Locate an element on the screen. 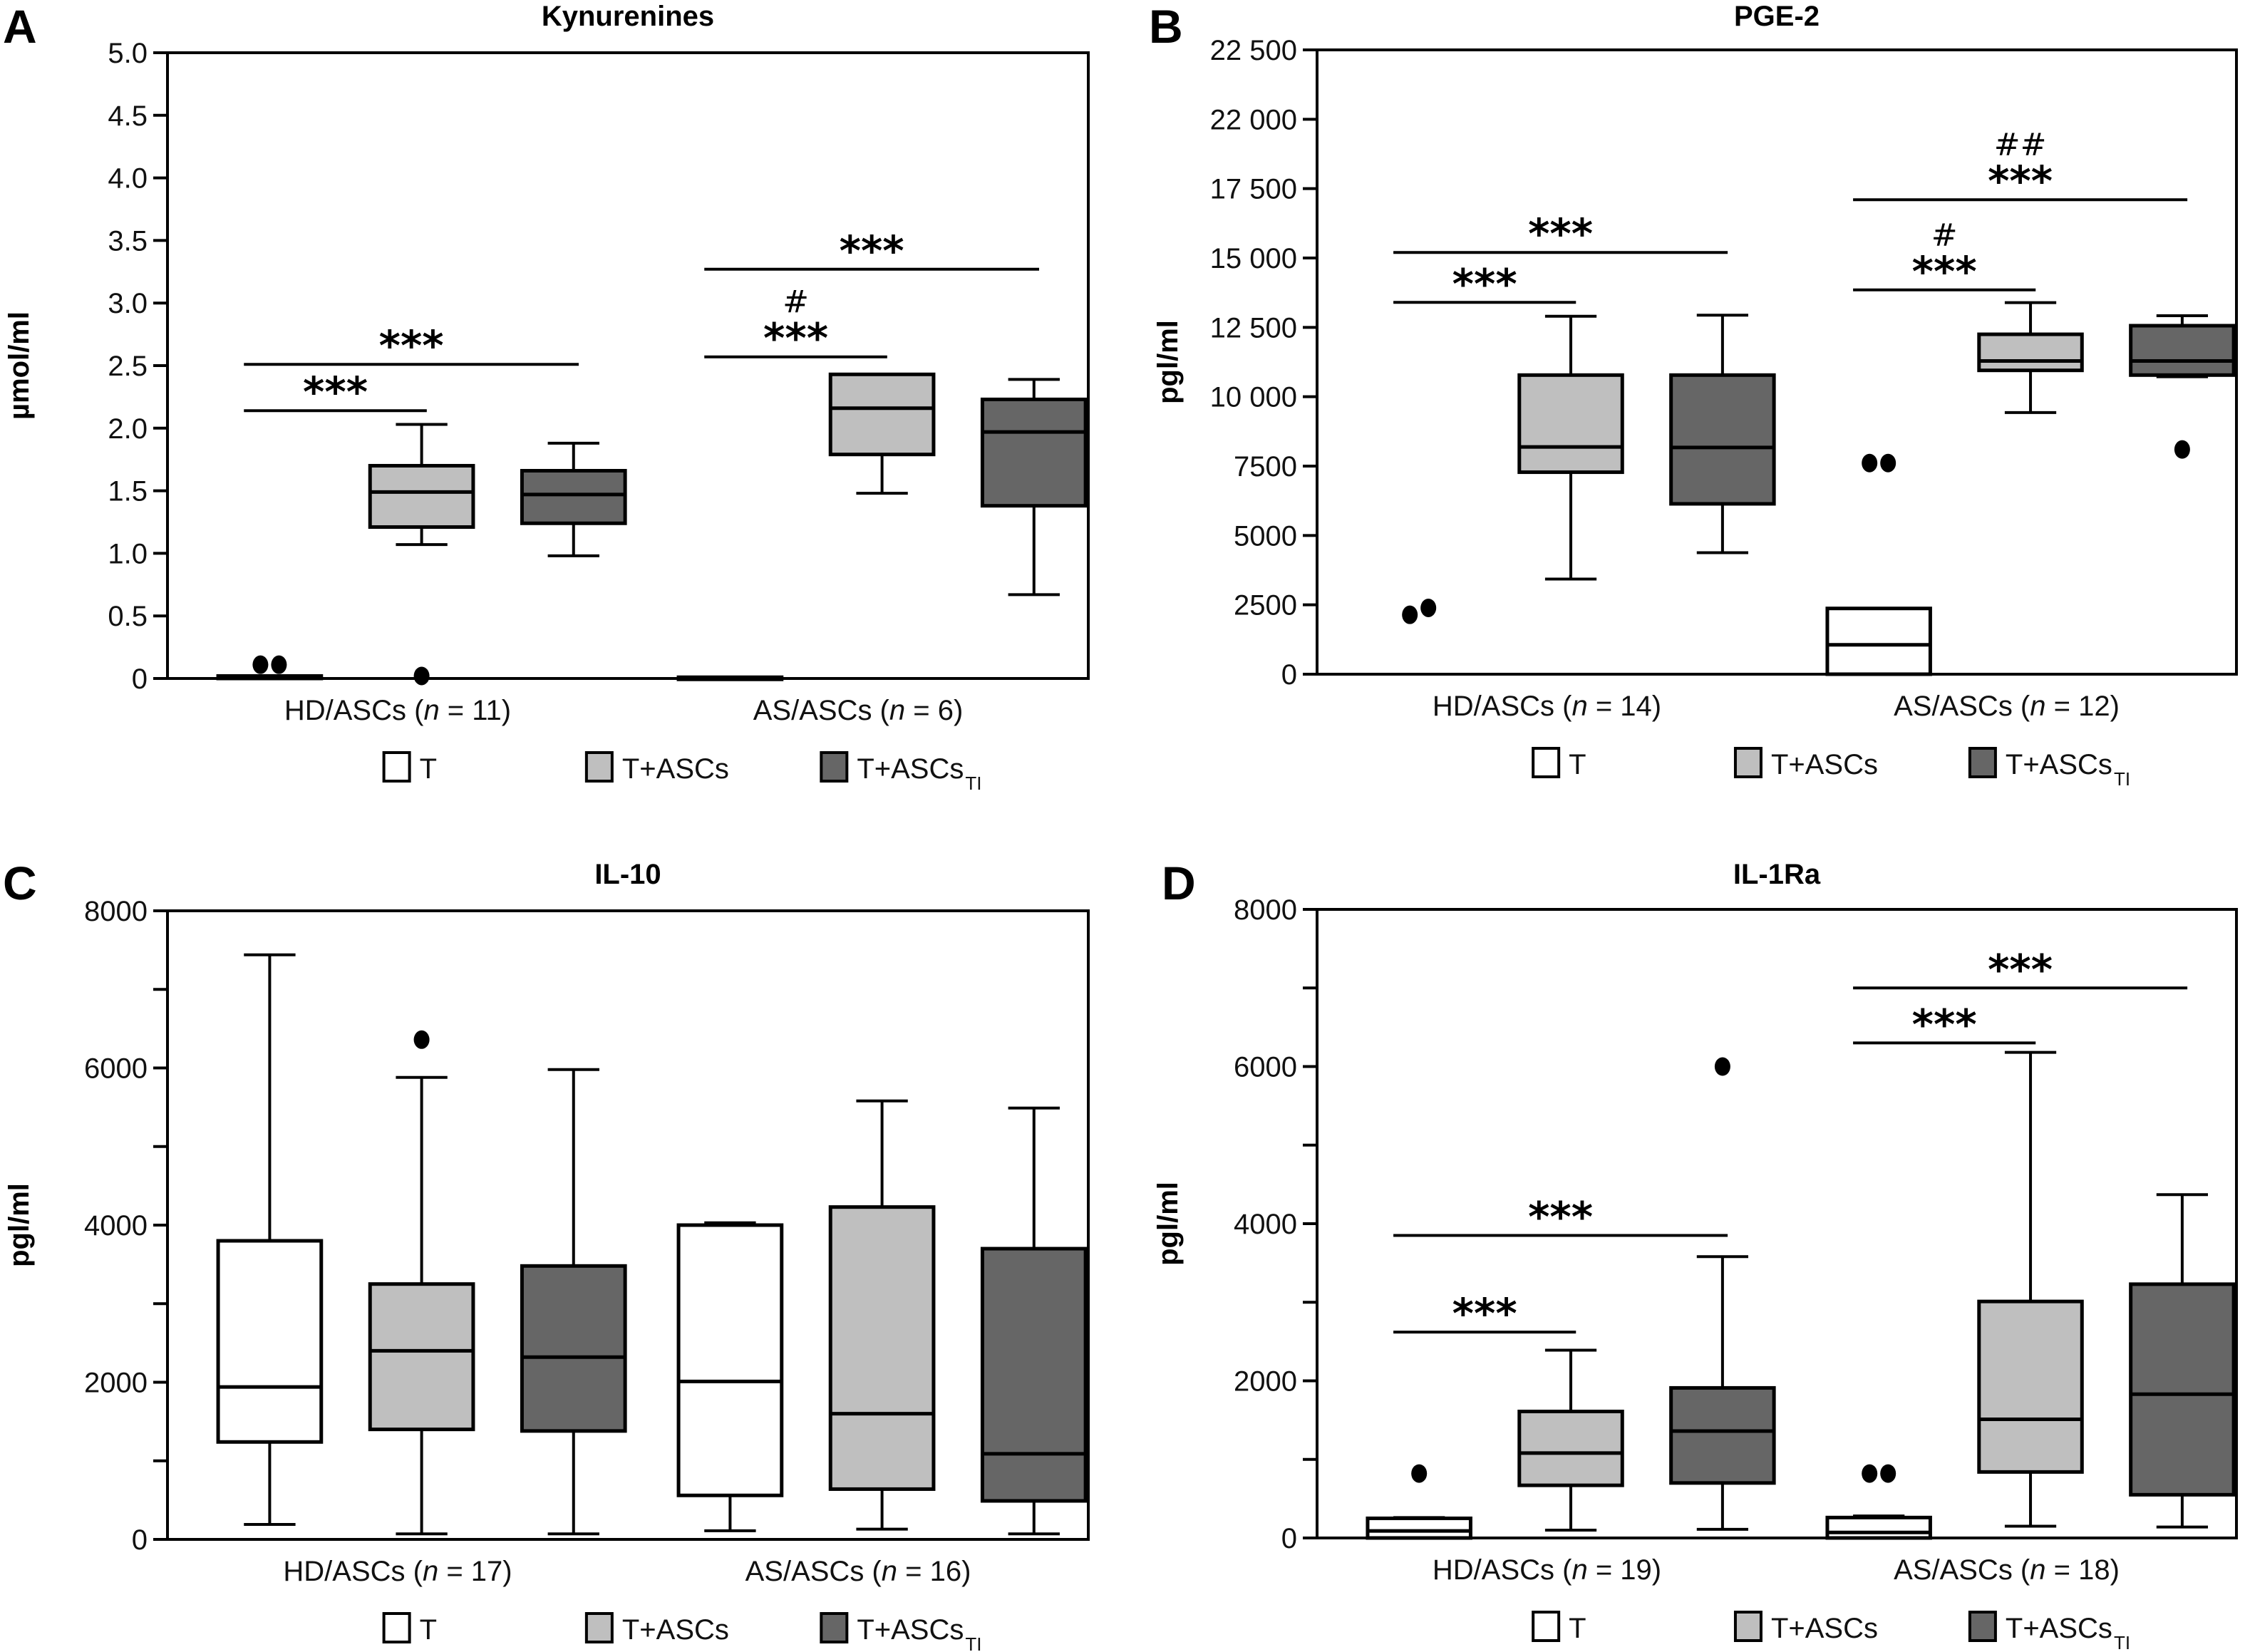  legend-item: T is located at coordinates (1559, 1627).